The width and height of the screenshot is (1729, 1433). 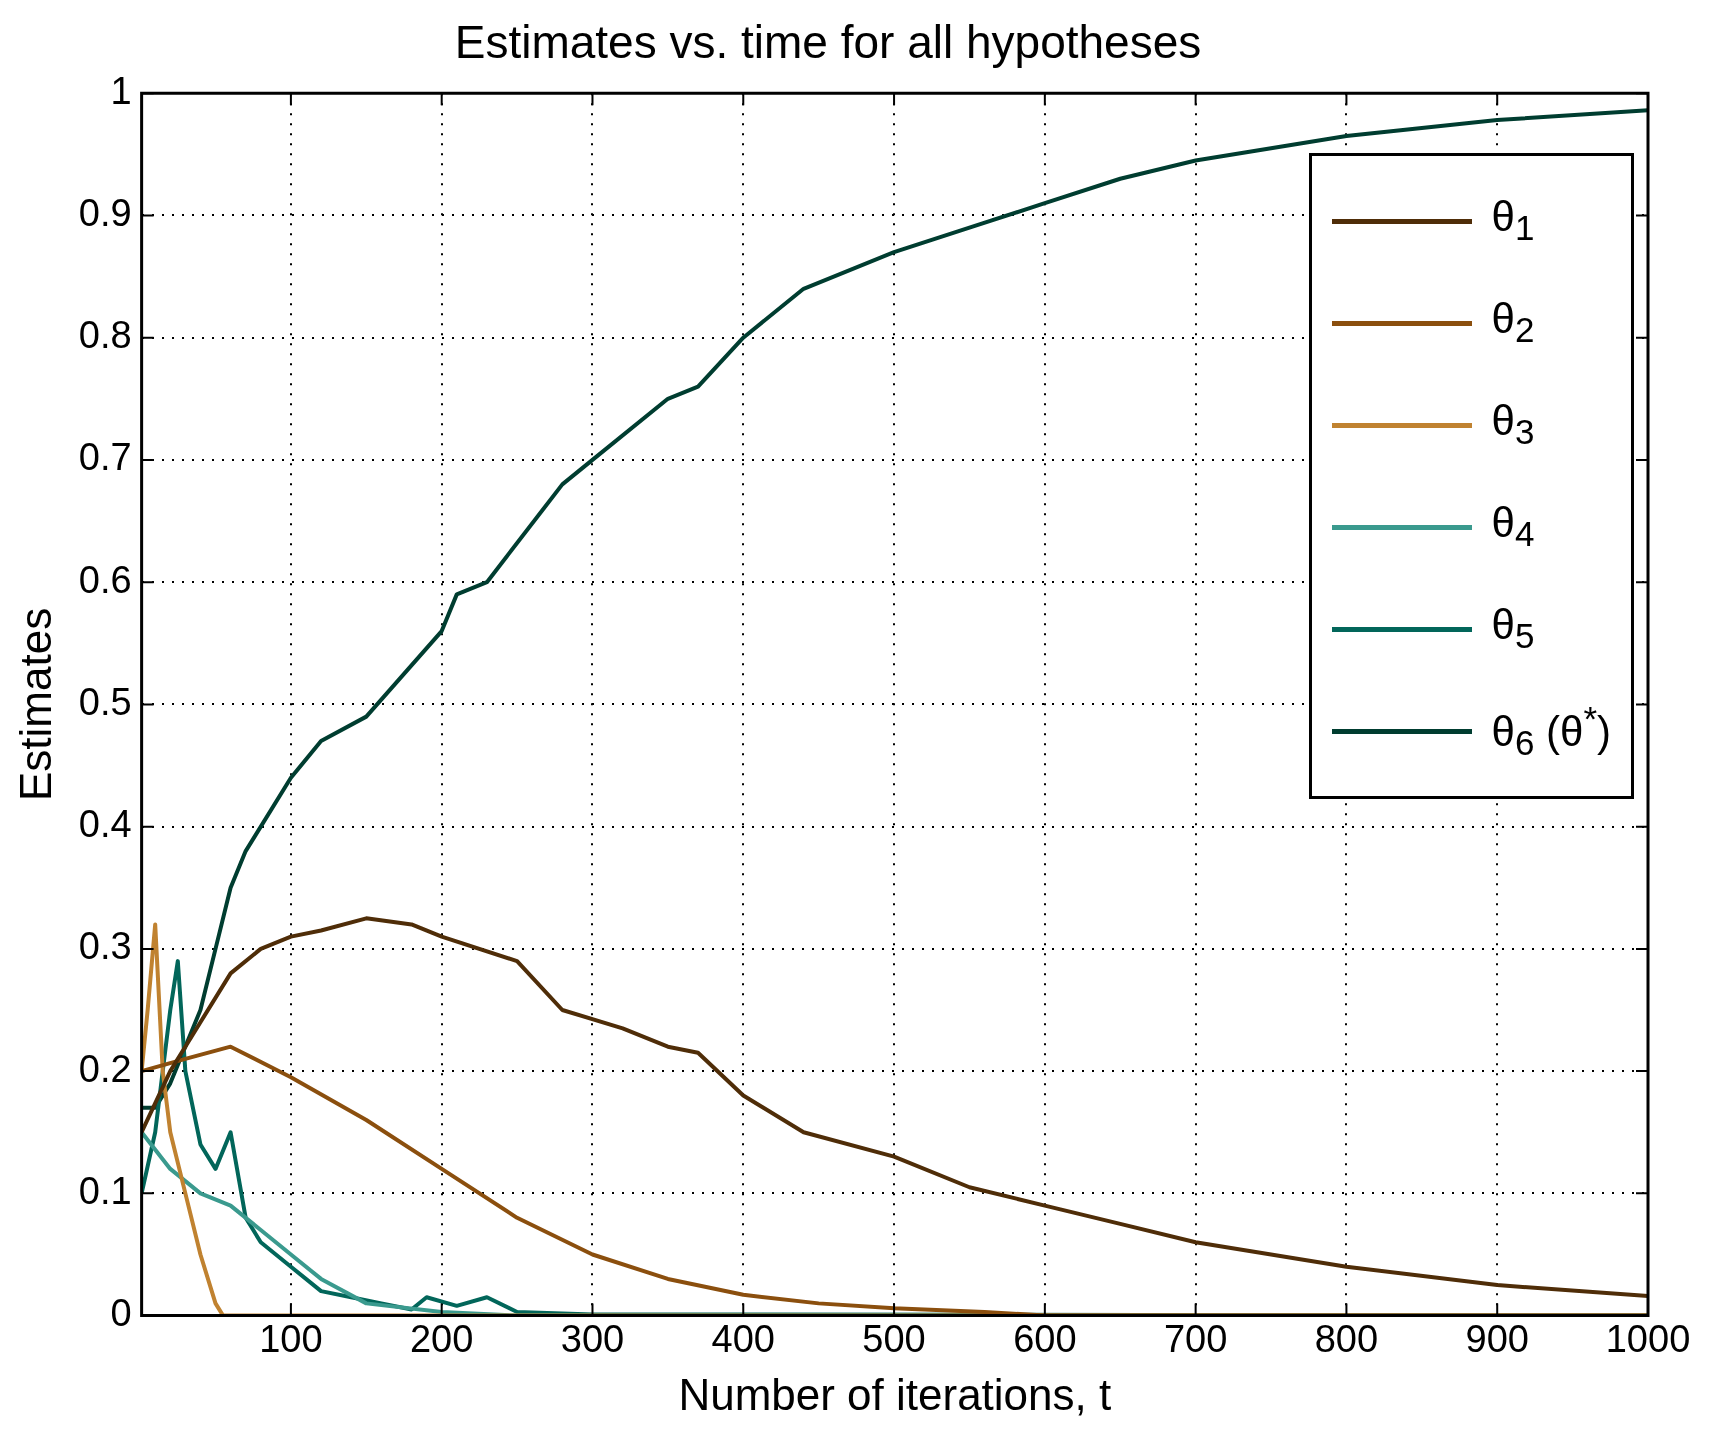 I want to click on legend-label: θ$_{1}$, so click(x=1513, y=221).